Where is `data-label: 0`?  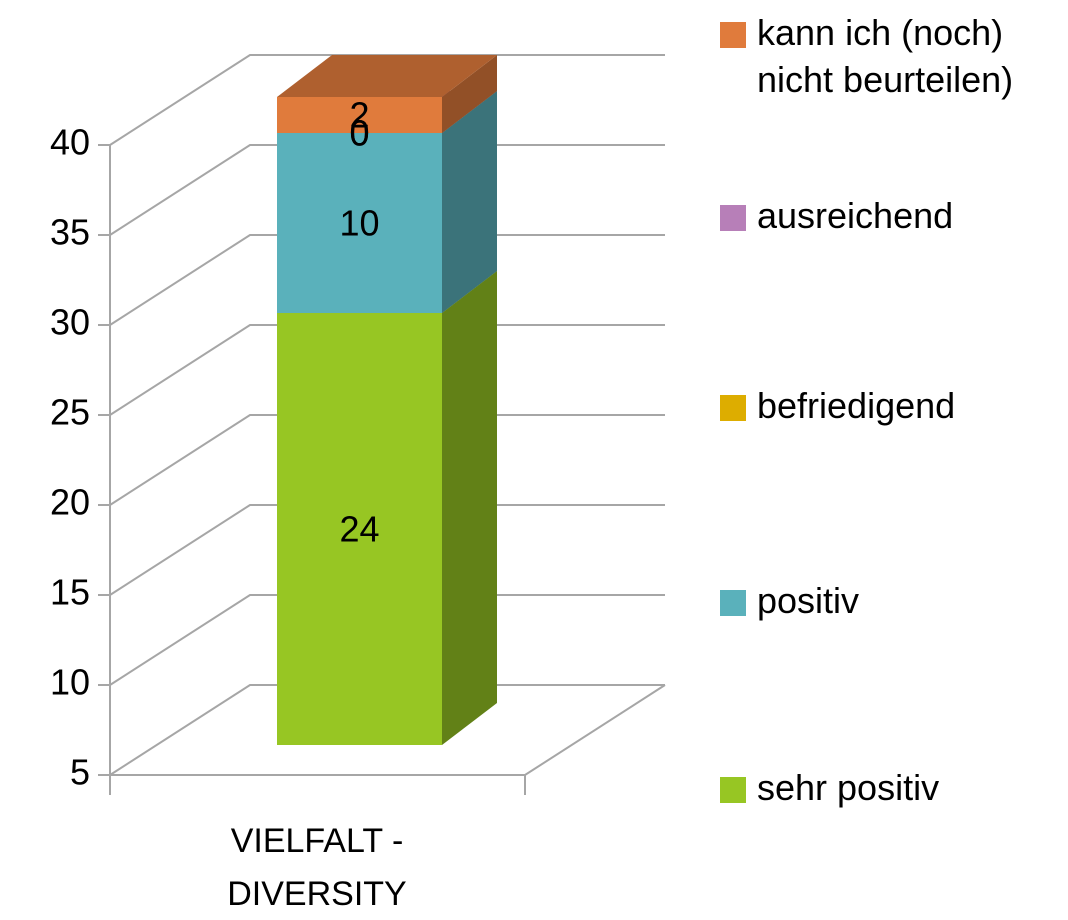
data-label: 0 is located at coordinates (359, 133).